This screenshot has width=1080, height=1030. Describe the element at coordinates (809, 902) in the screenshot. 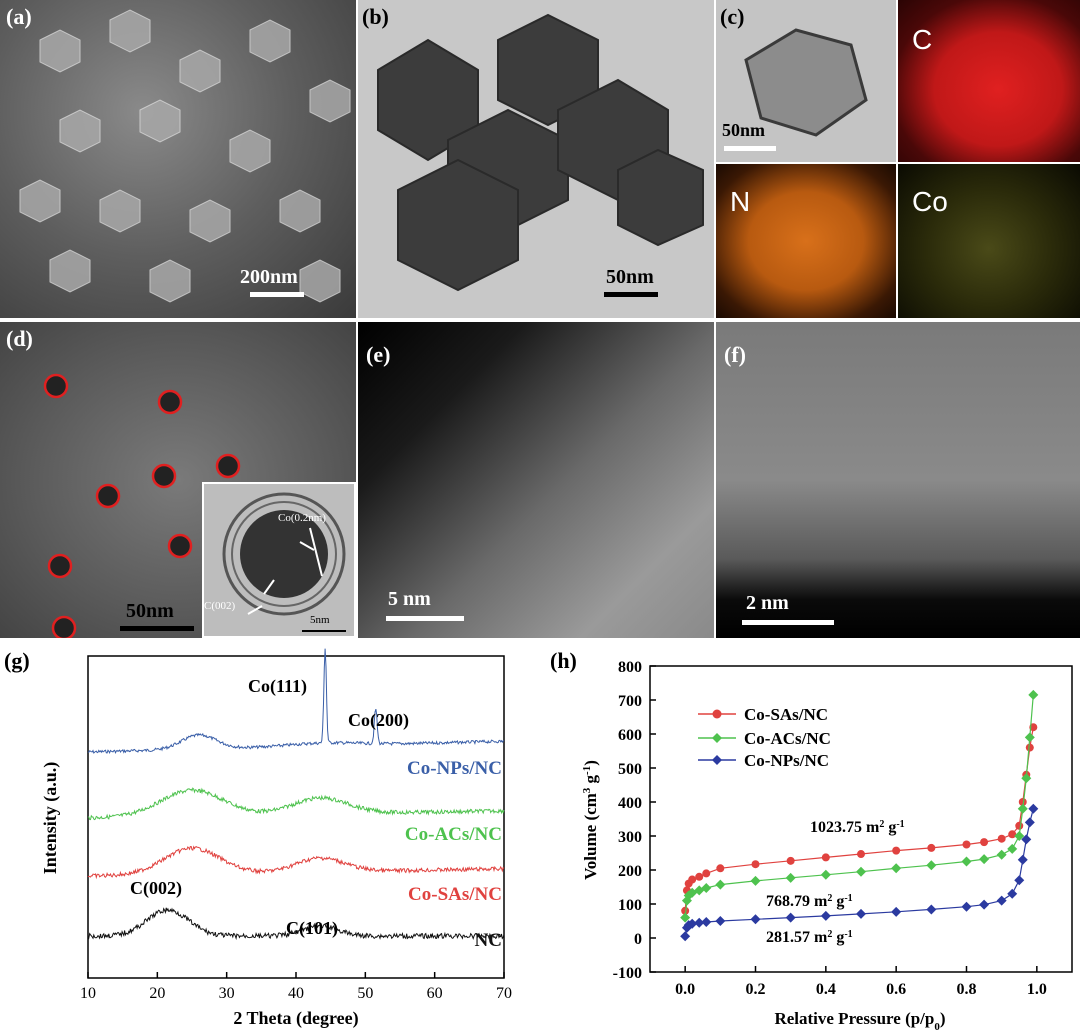

I see `bet-ann-coacs: 768.79 m2 g-1` at that location.